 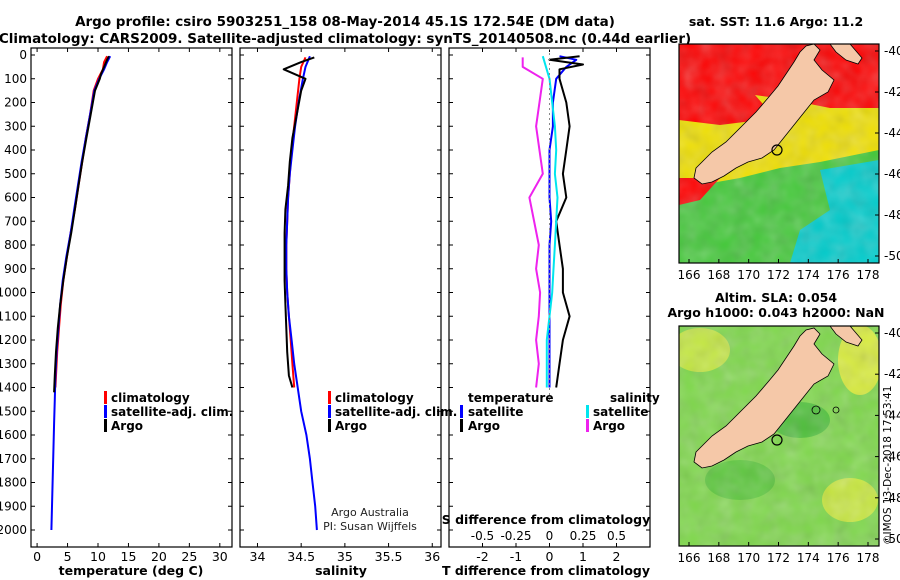 What do you see at coordinates (13, 435) in the screenshot?
I see `depth-tick-label: 1600` at bounding box center [13, 435].